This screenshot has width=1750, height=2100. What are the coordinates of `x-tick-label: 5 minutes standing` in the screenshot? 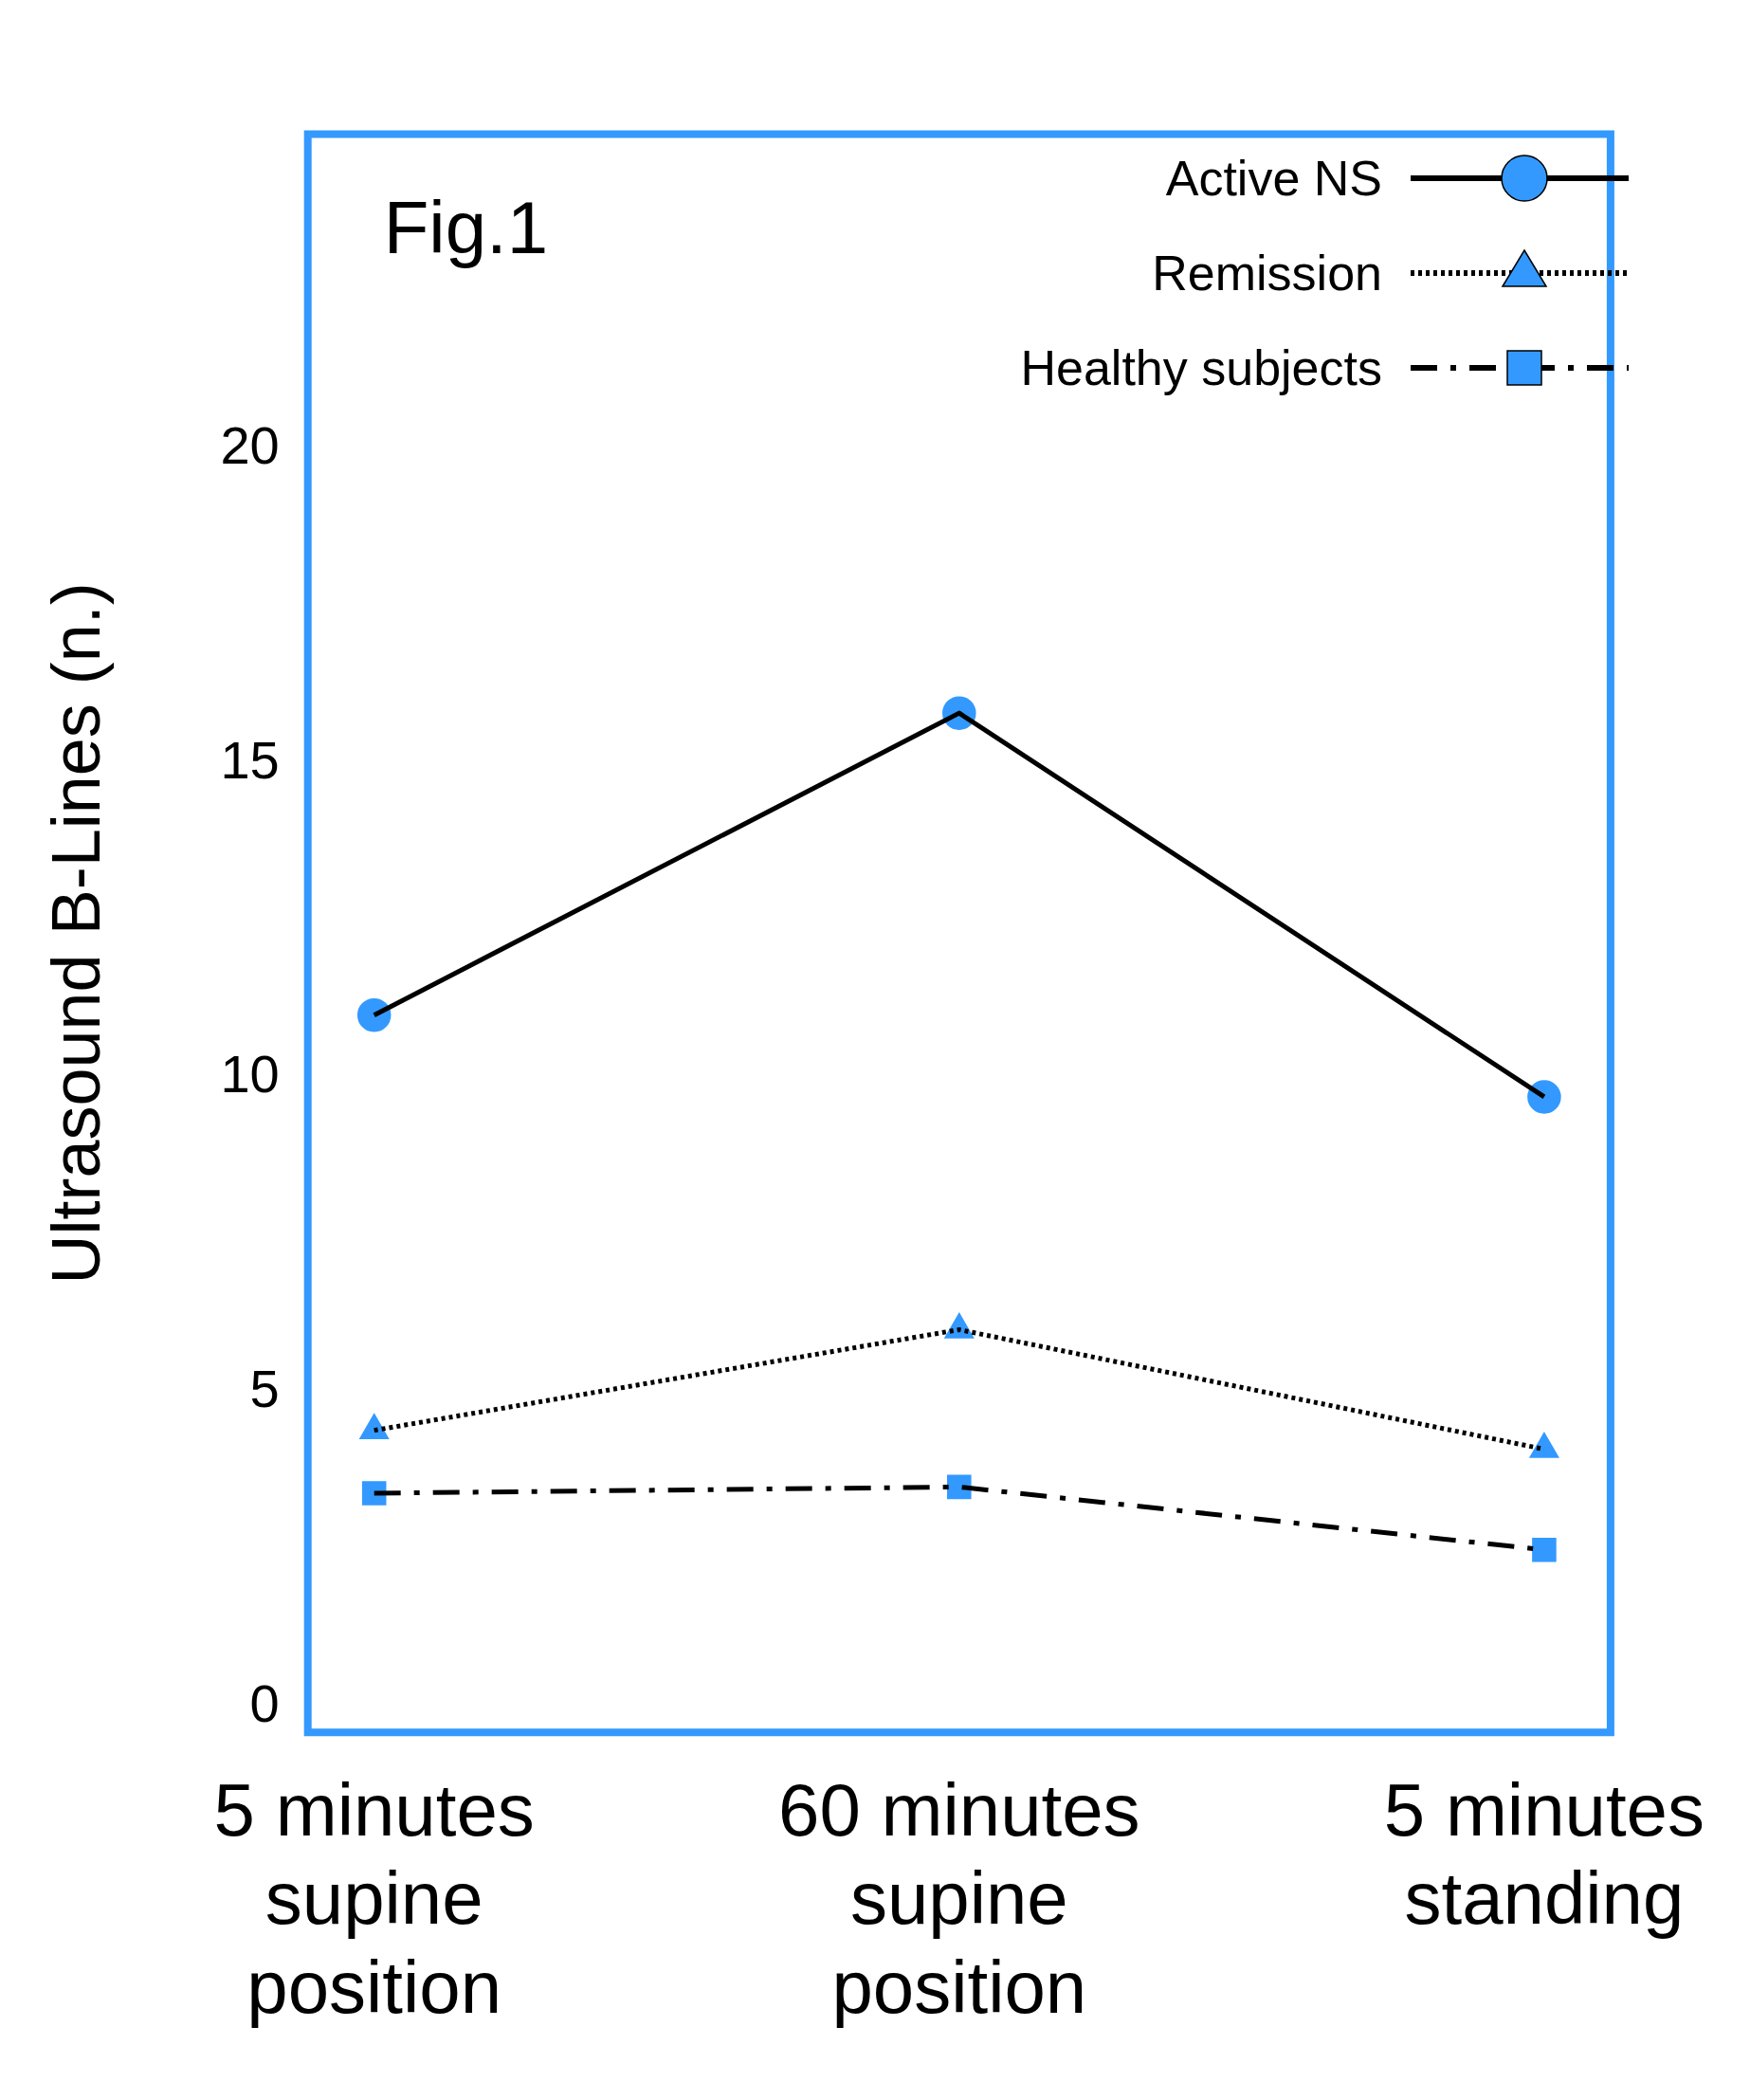 It's located at (1543, 1854).